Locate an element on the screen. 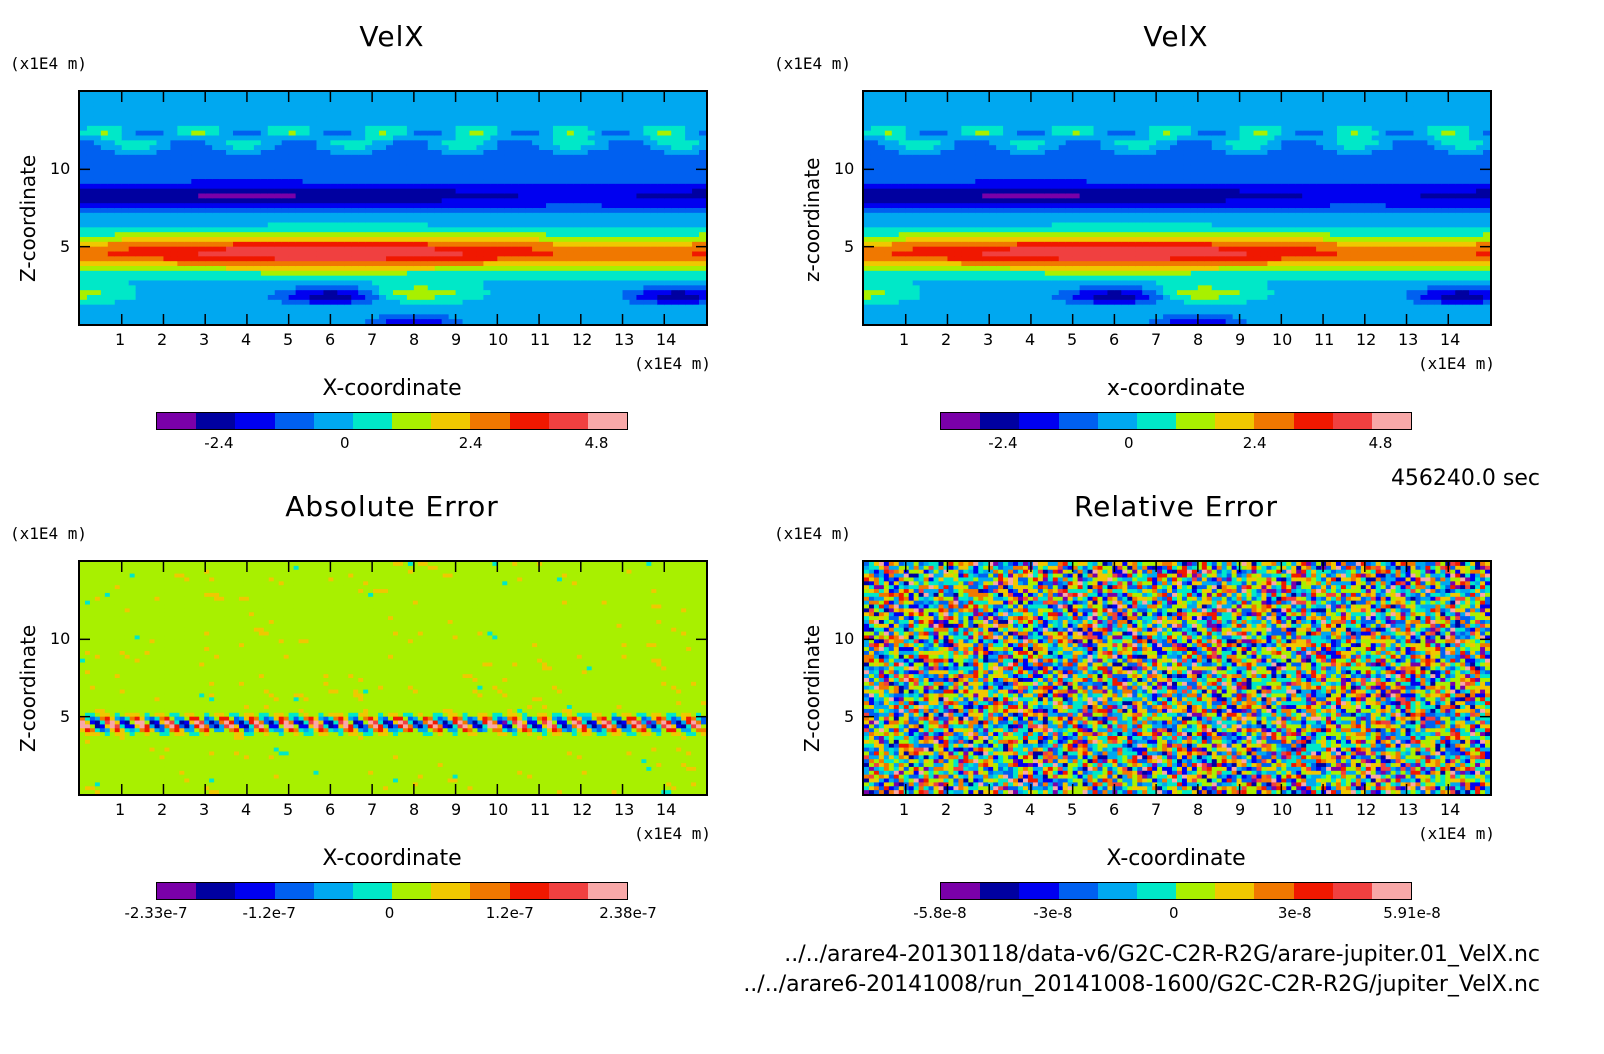  x-unit-label: (x1E4 m) is located at coordinates (672, 363).